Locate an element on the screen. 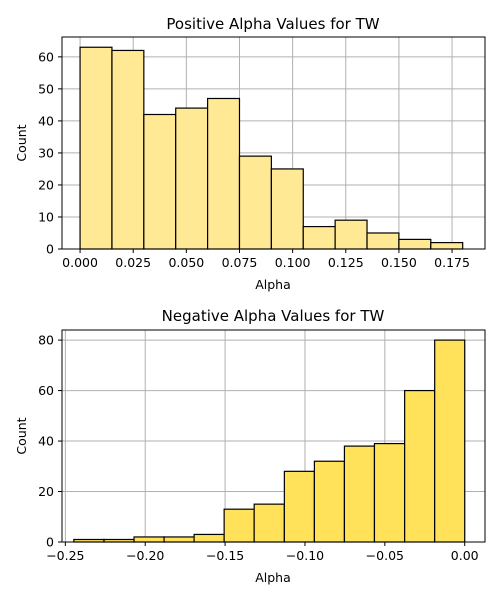 Image resolution: width=500 pixels, height=600 pixels. x-tick-label-positive: 0.050 is located at coordinates (186, 262).